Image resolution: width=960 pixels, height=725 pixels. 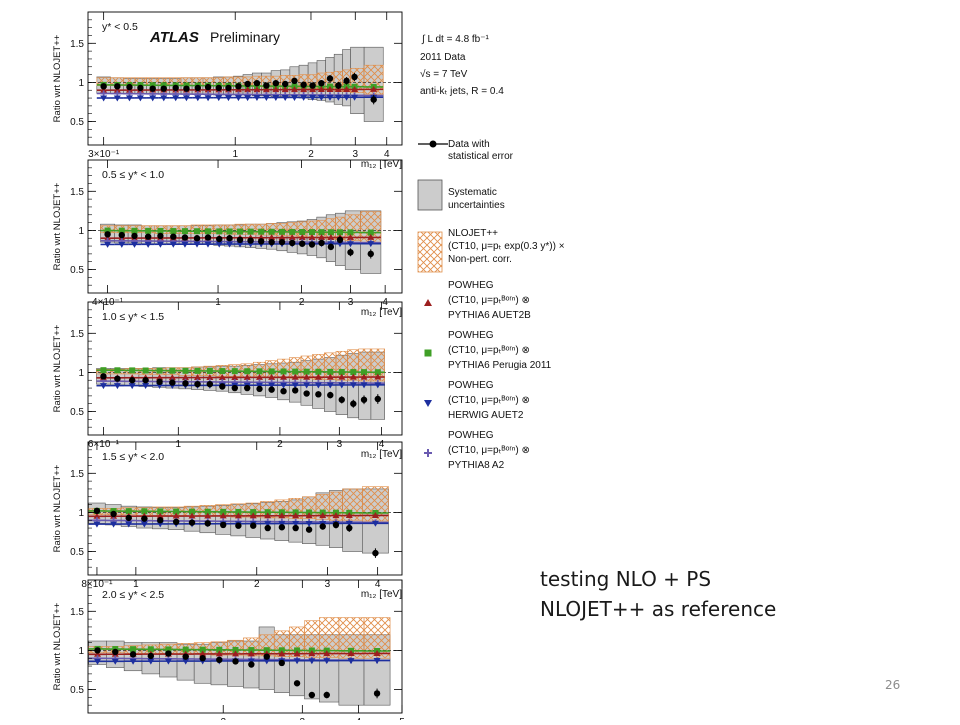 I want to click on legend-powheg_herwig-marker, so click(x=428, y=403).